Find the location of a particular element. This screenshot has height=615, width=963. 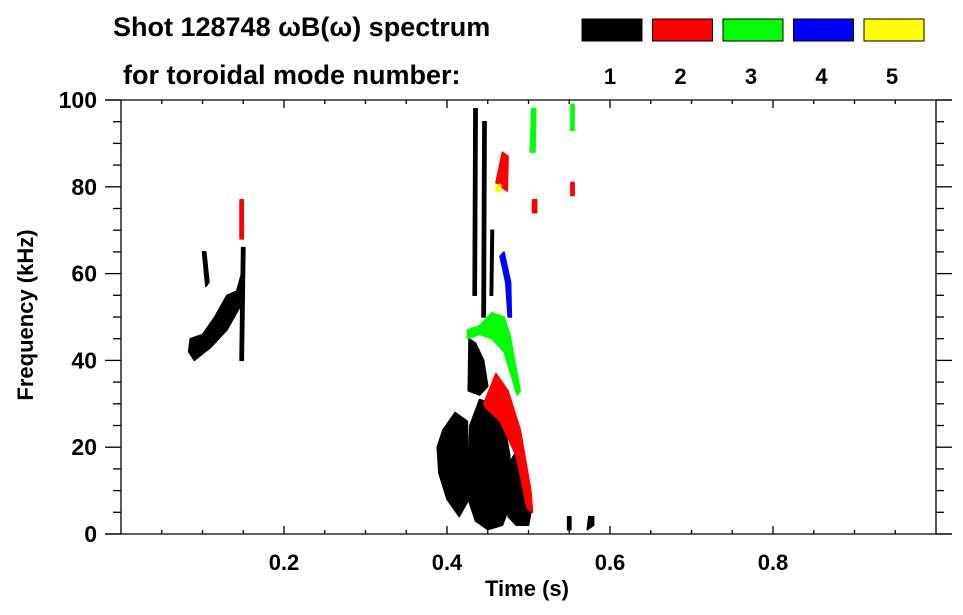

x-tick-label: 0.8 is located at coordinates (773, 562).